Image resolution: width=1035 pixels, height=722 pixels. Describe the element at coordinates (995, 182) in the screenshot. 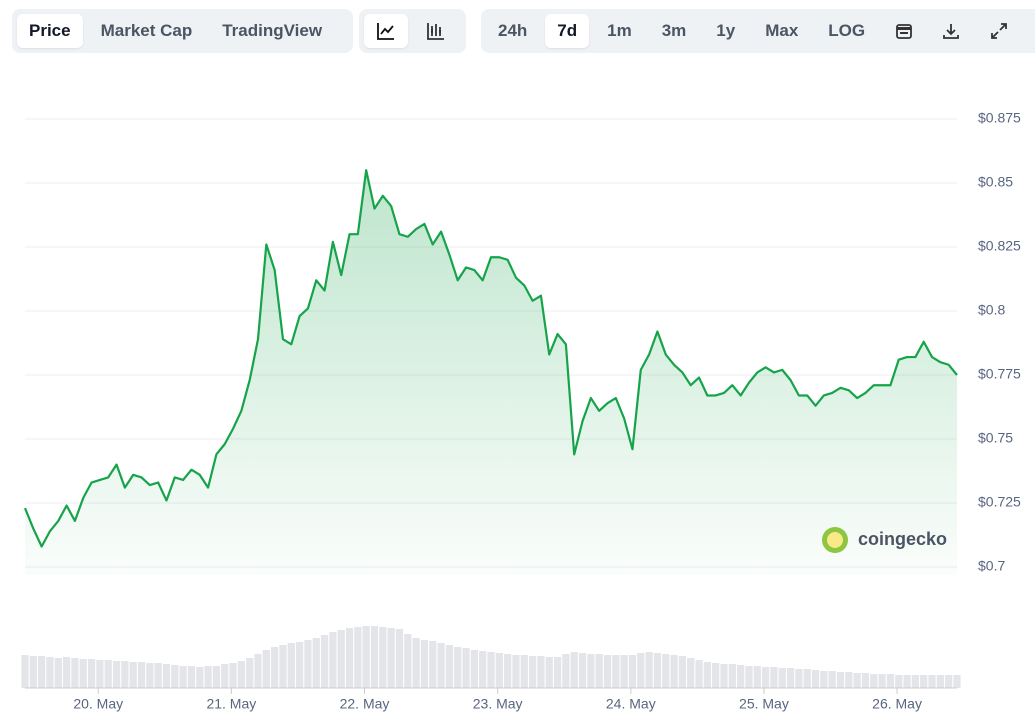

I see `y-tick-label: $0.85` at that location.